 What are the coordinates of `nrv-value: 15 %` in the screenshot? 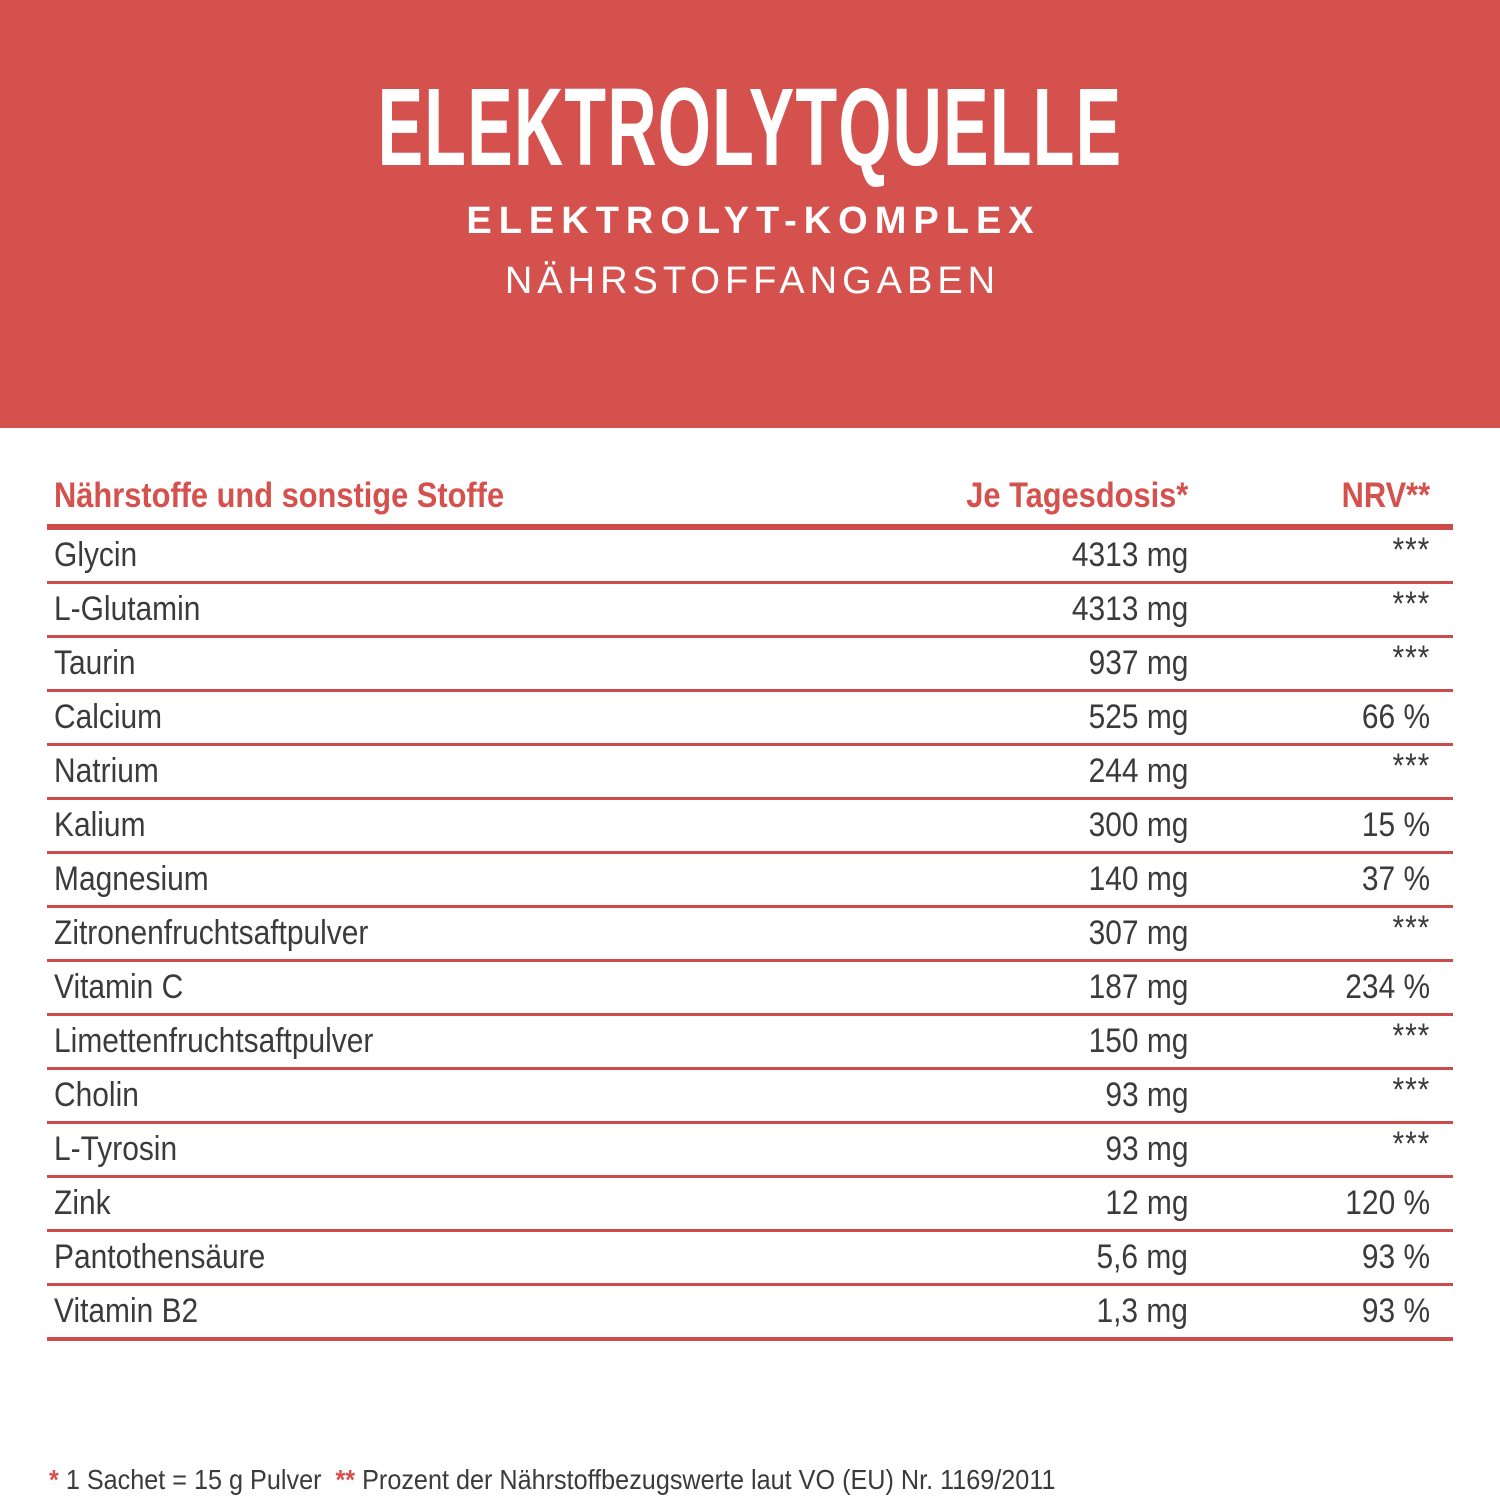 It's located at (1336, 825).